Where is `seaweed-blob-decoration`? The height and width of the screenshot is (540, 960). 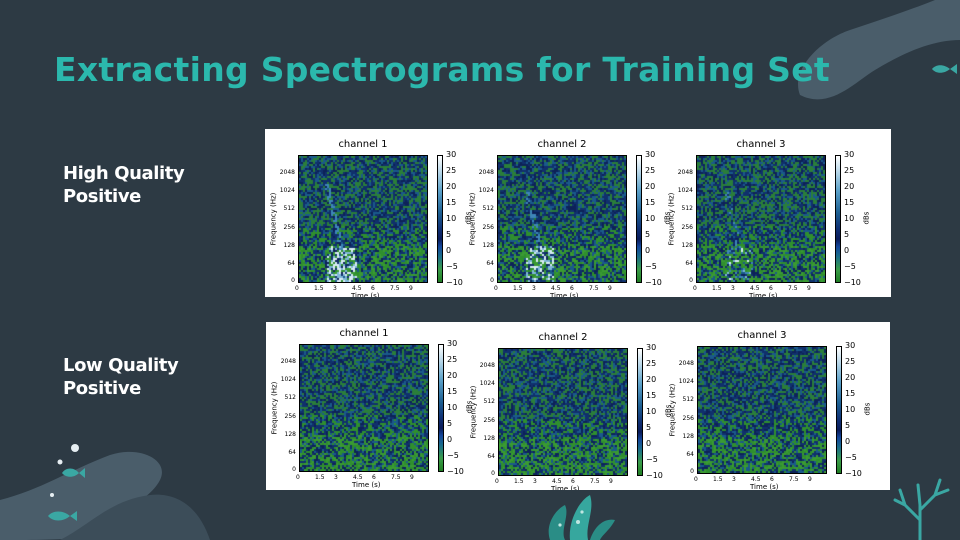 seaweed-blob-decoration is located at coordinates (879, 50).